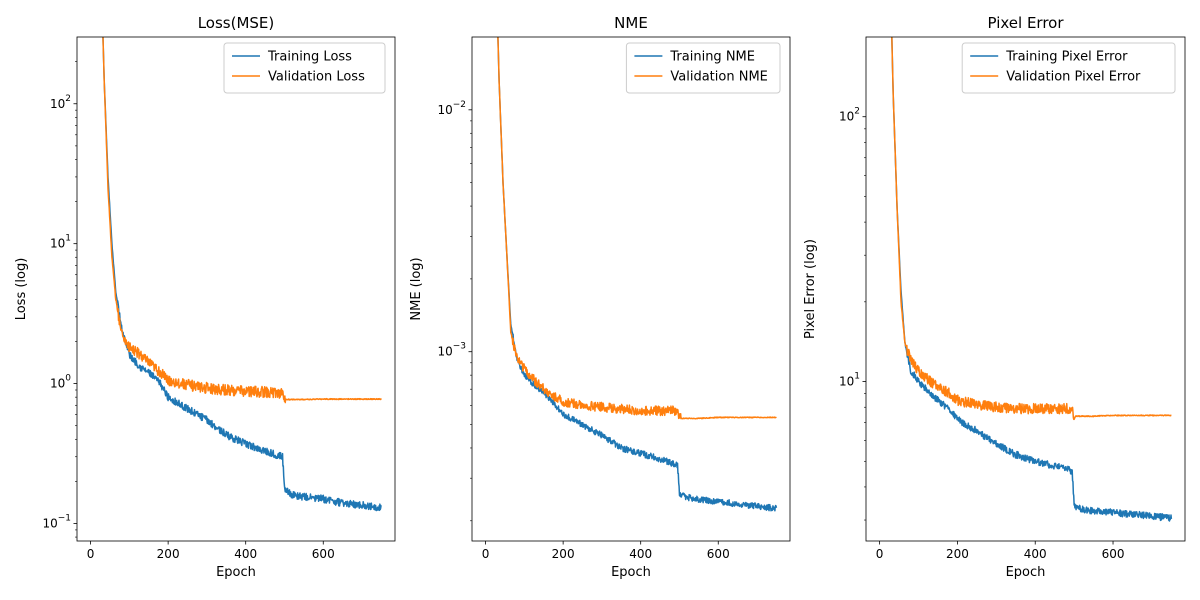 This screenshot has width=1200, height=600. Describe the element at coordinates (631, 23) in the screenshot. I see `chart-title: NME` at that location.